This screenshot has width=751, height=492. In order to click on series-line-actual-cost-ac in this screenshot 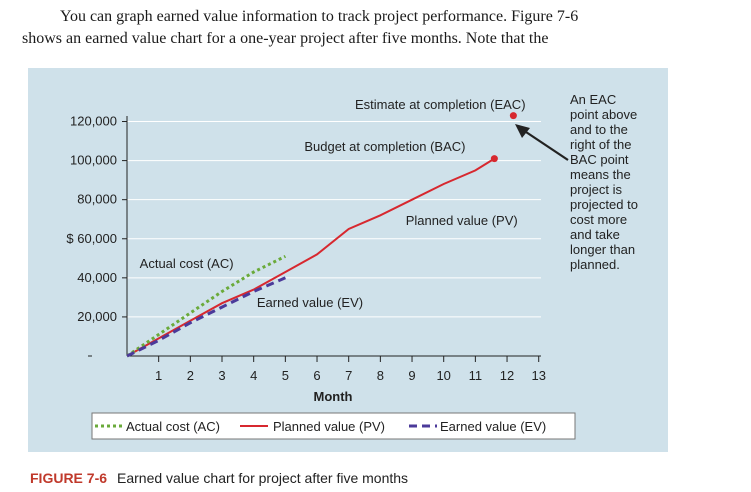, I will do `click(206, 306)`.